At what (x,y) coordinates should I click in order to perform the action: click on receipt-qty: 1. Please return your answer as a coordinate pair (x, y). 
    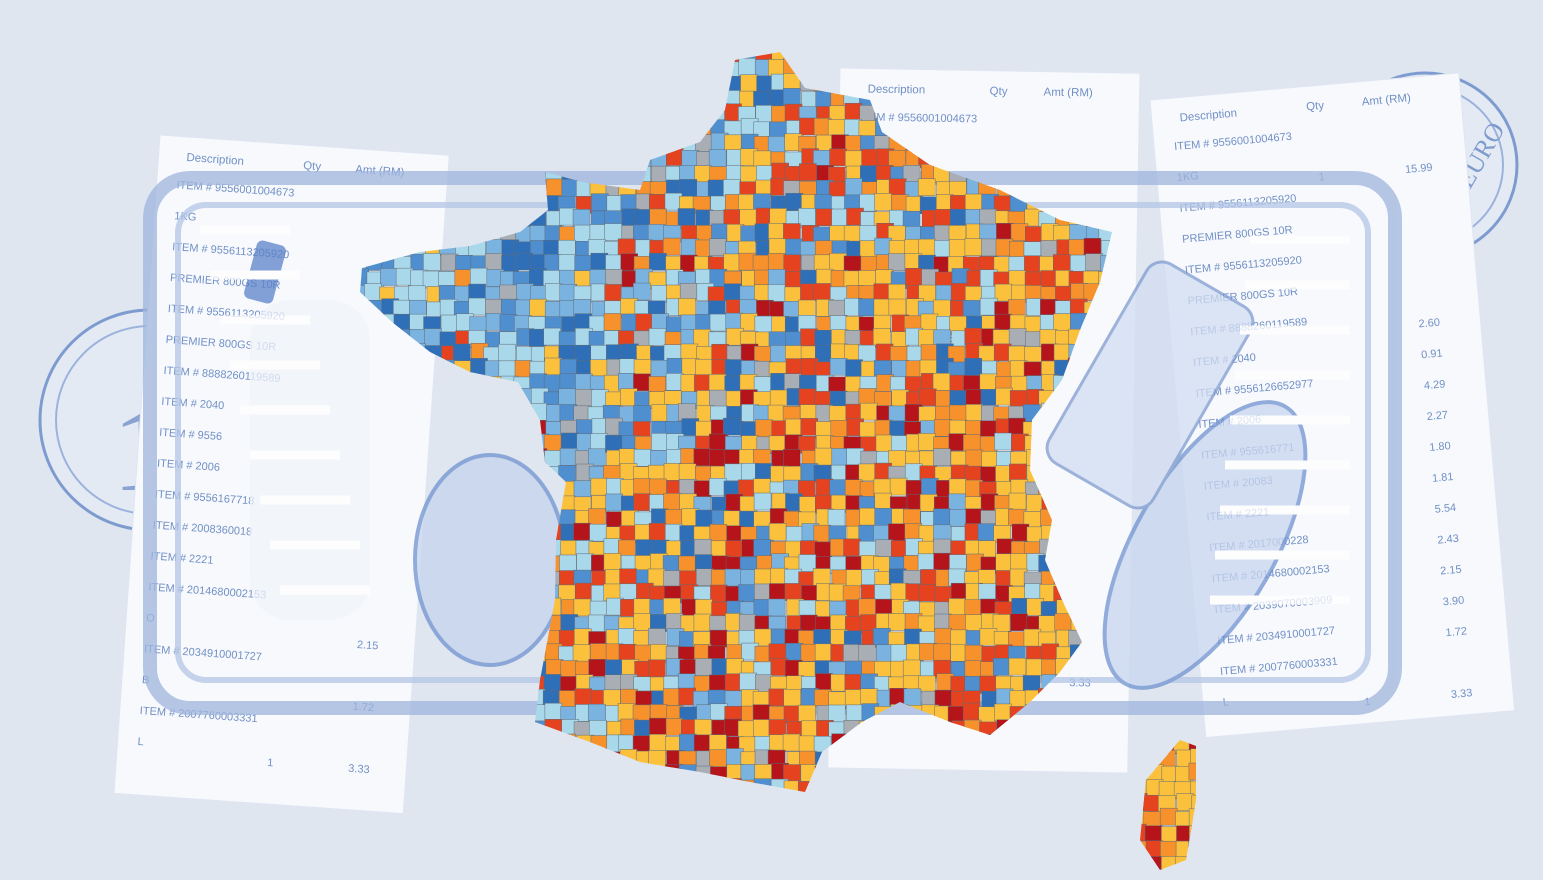
    Looking at the image, I should click on (270, 763).